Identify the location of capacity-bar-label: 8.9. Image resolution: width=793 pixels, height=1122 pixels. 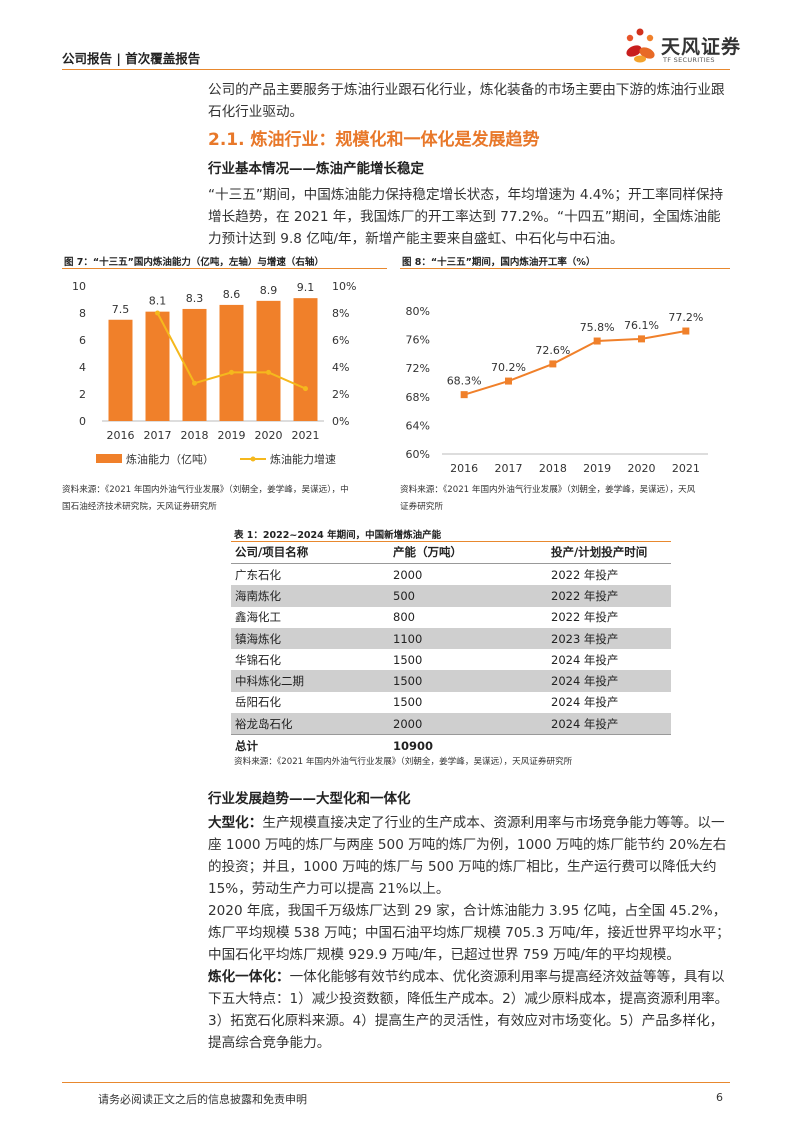
(269, 290).